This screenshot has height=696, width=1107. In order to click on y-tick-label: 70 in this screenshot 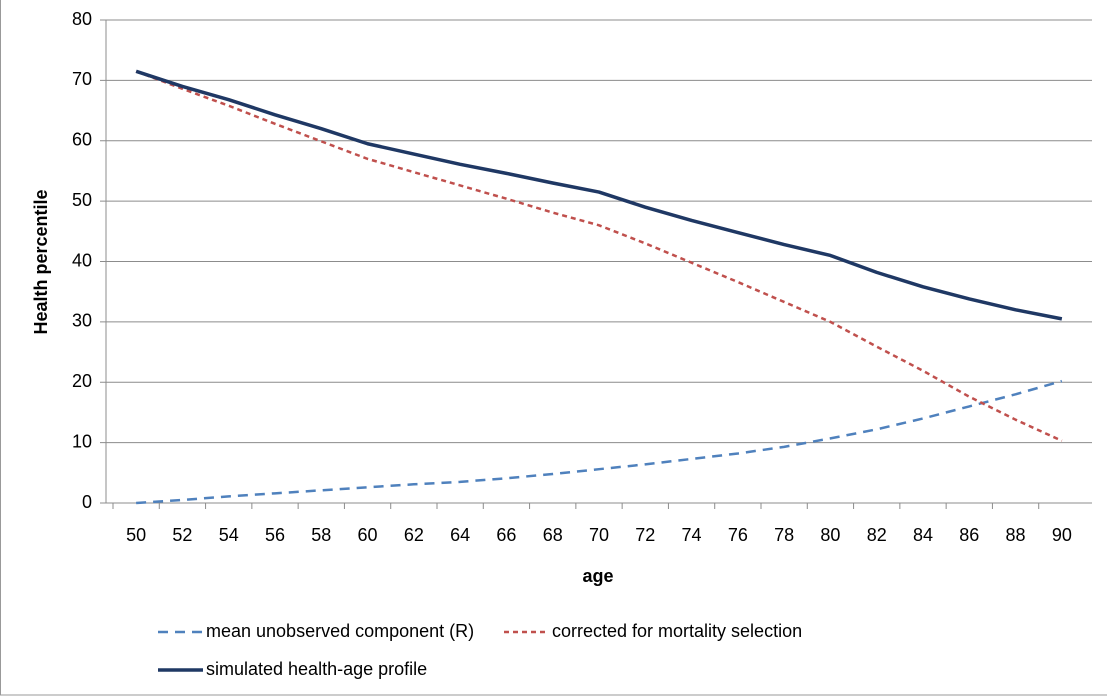, I will do `click(82, 79)`.